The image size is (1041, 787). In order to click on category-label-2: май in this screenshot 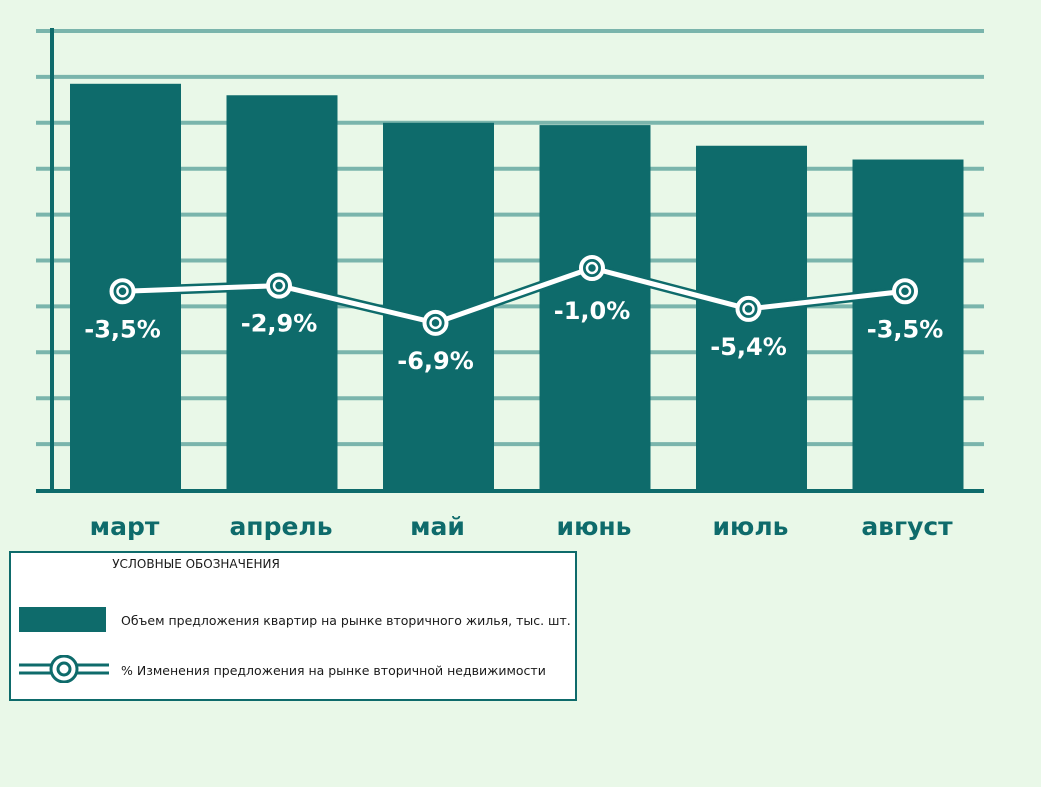, I will do `click(437, 526)`.